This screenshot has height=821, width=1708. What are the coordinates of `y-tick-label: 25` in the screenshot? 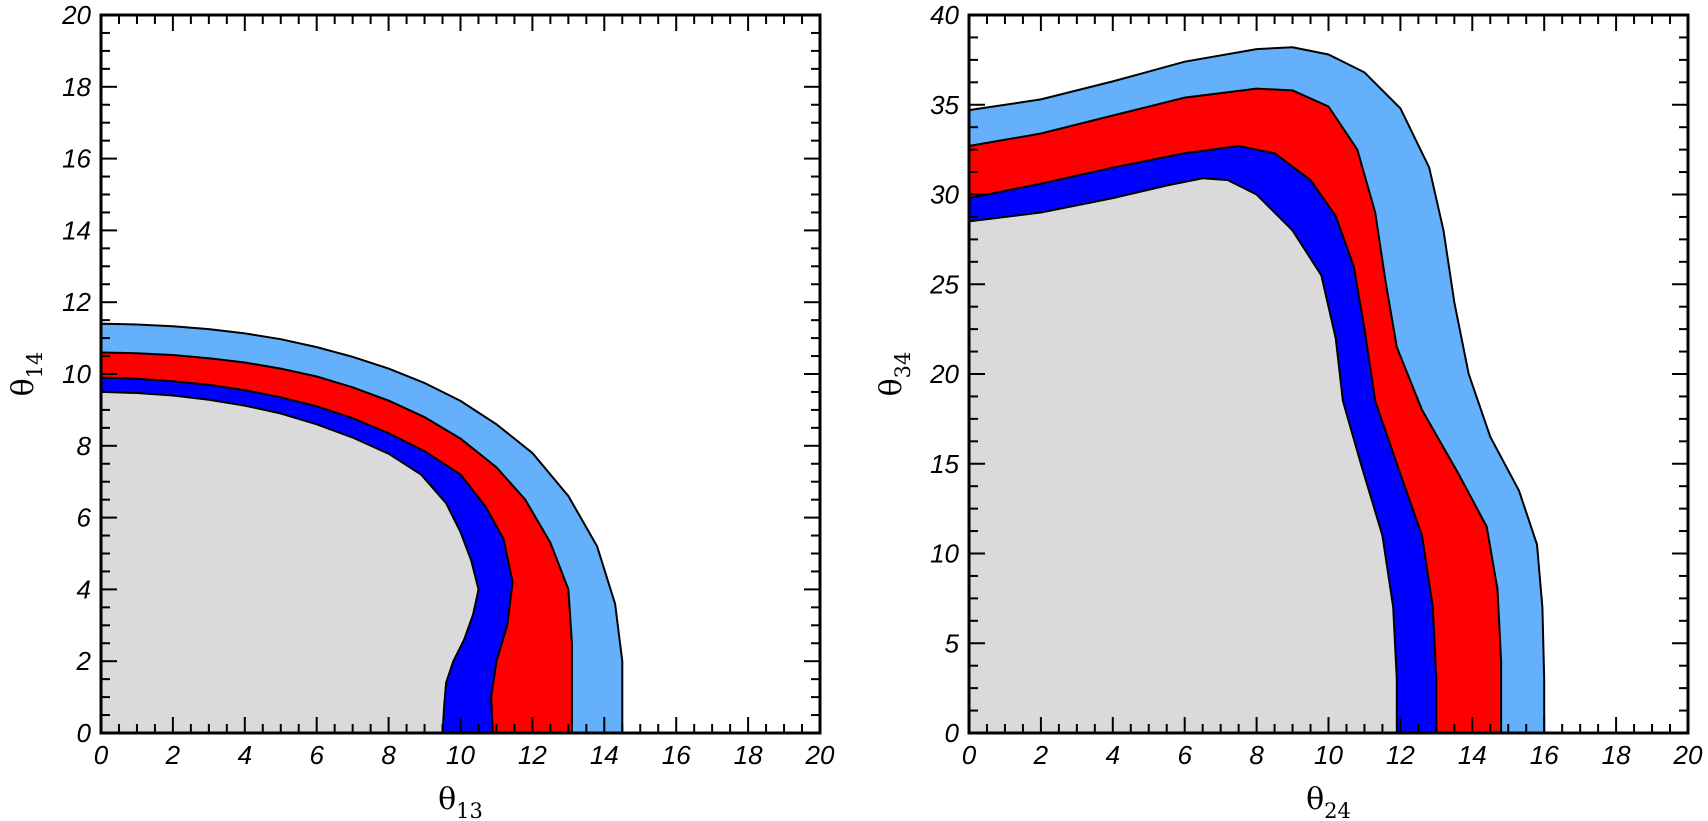 It's located at (944, 284).